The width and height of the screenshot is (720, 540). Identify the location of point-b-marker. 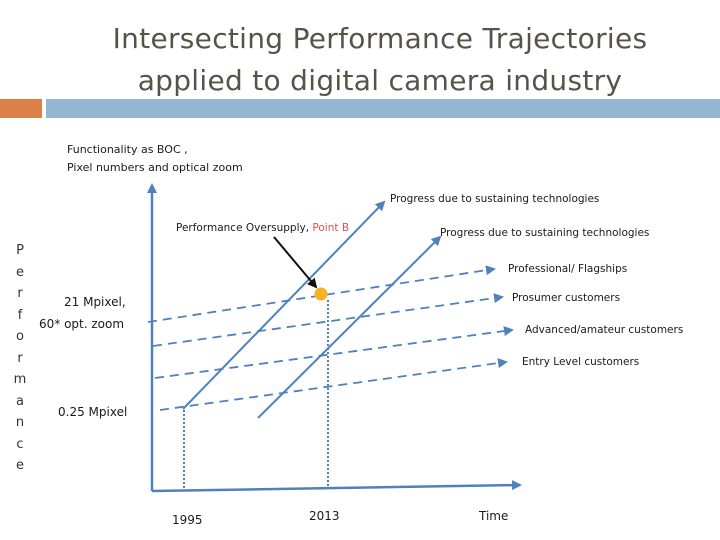
(321, 294).